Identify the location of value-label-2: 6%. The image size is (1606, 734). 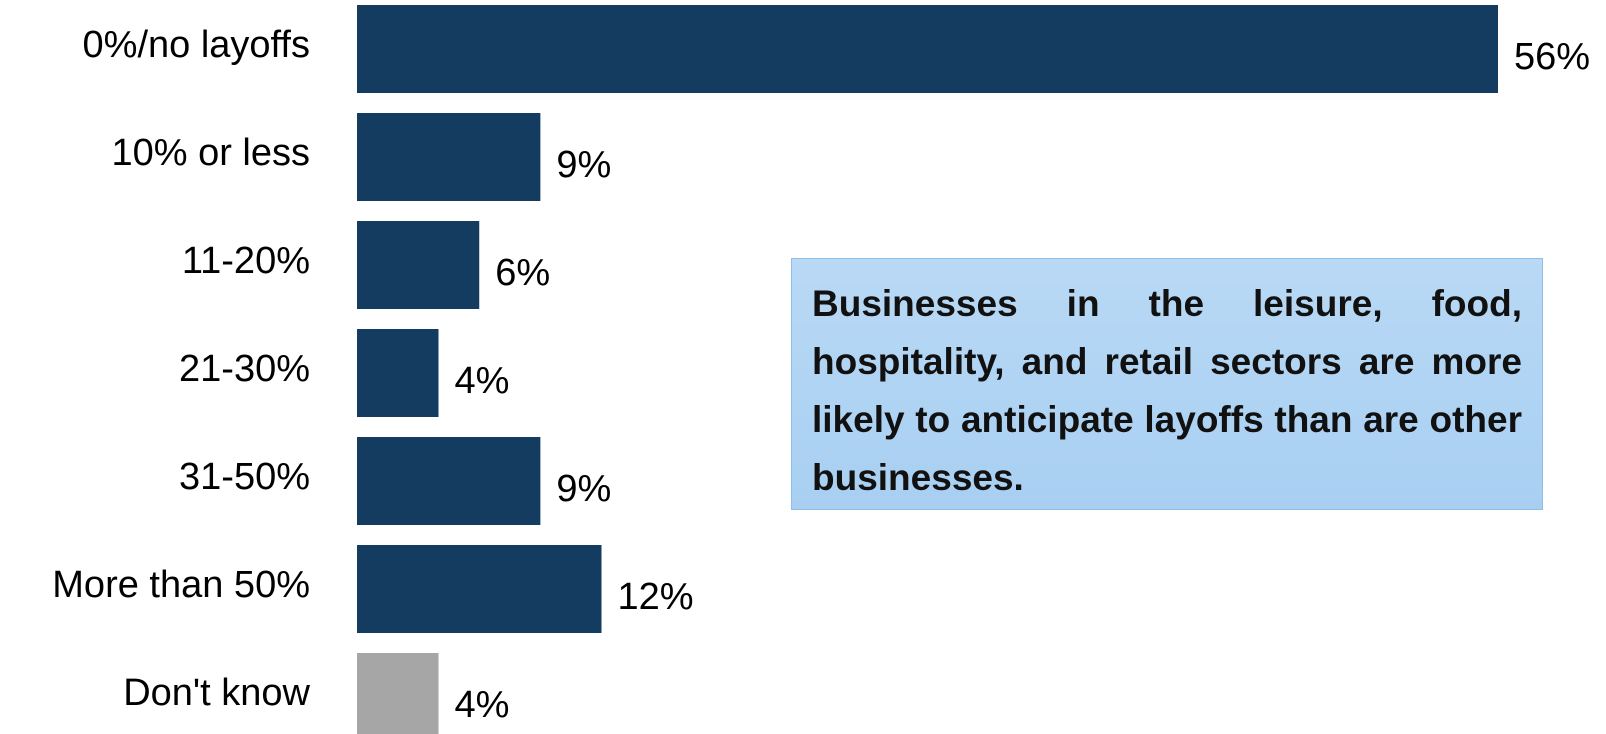
(522, 273).